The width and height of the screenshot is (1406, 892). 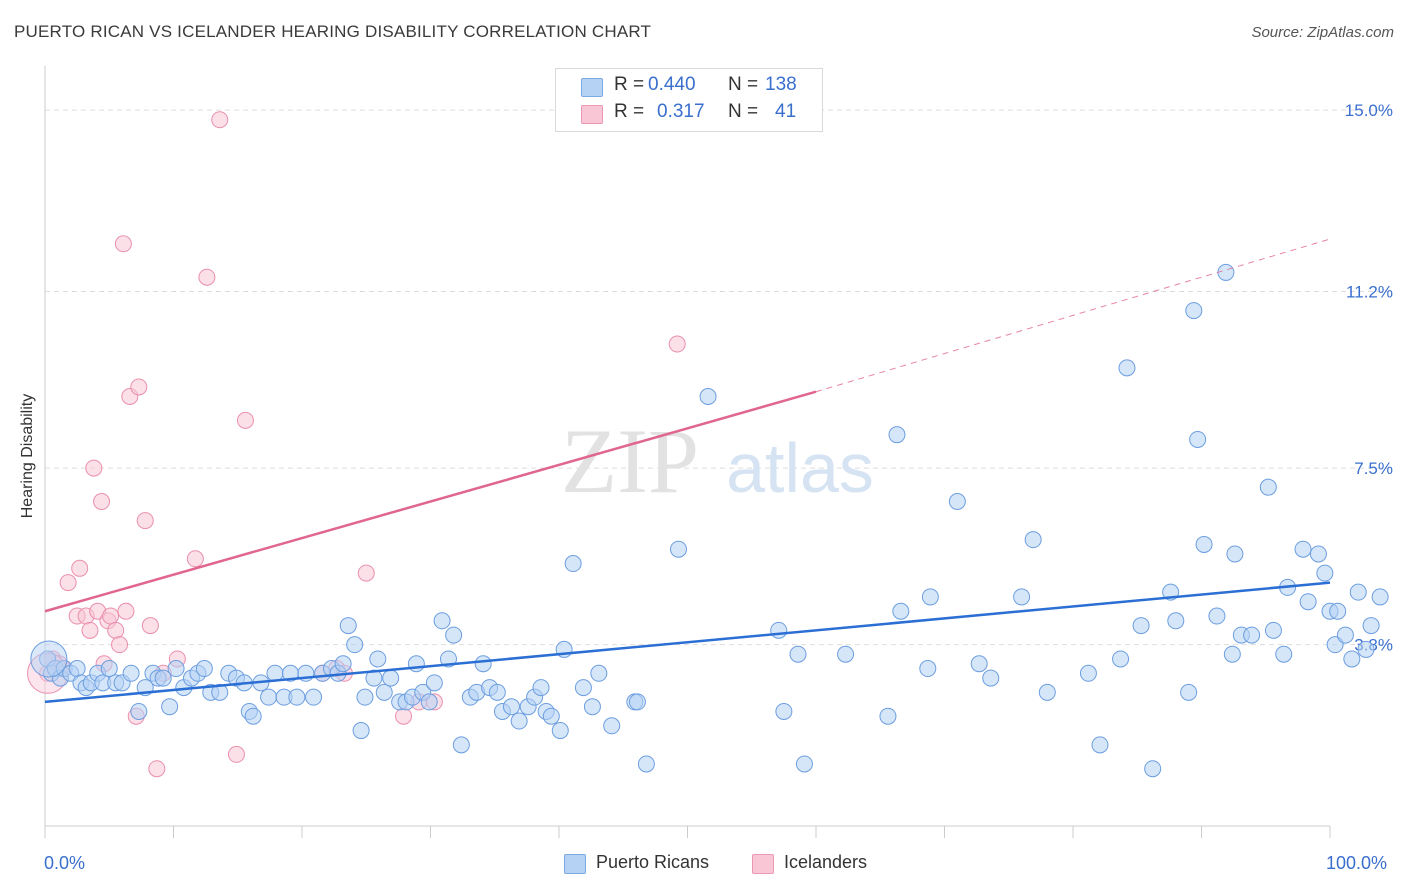 I want to click on watermark-atlas: atlas, so click(x=800, y=468).